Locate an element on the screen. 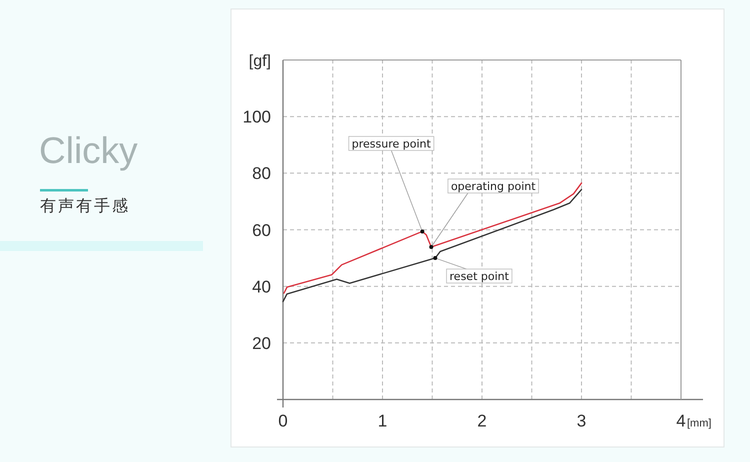 The width and height of the screenshot is (750, 462). text: 有声有手感 is located at coordinates (85, 205).